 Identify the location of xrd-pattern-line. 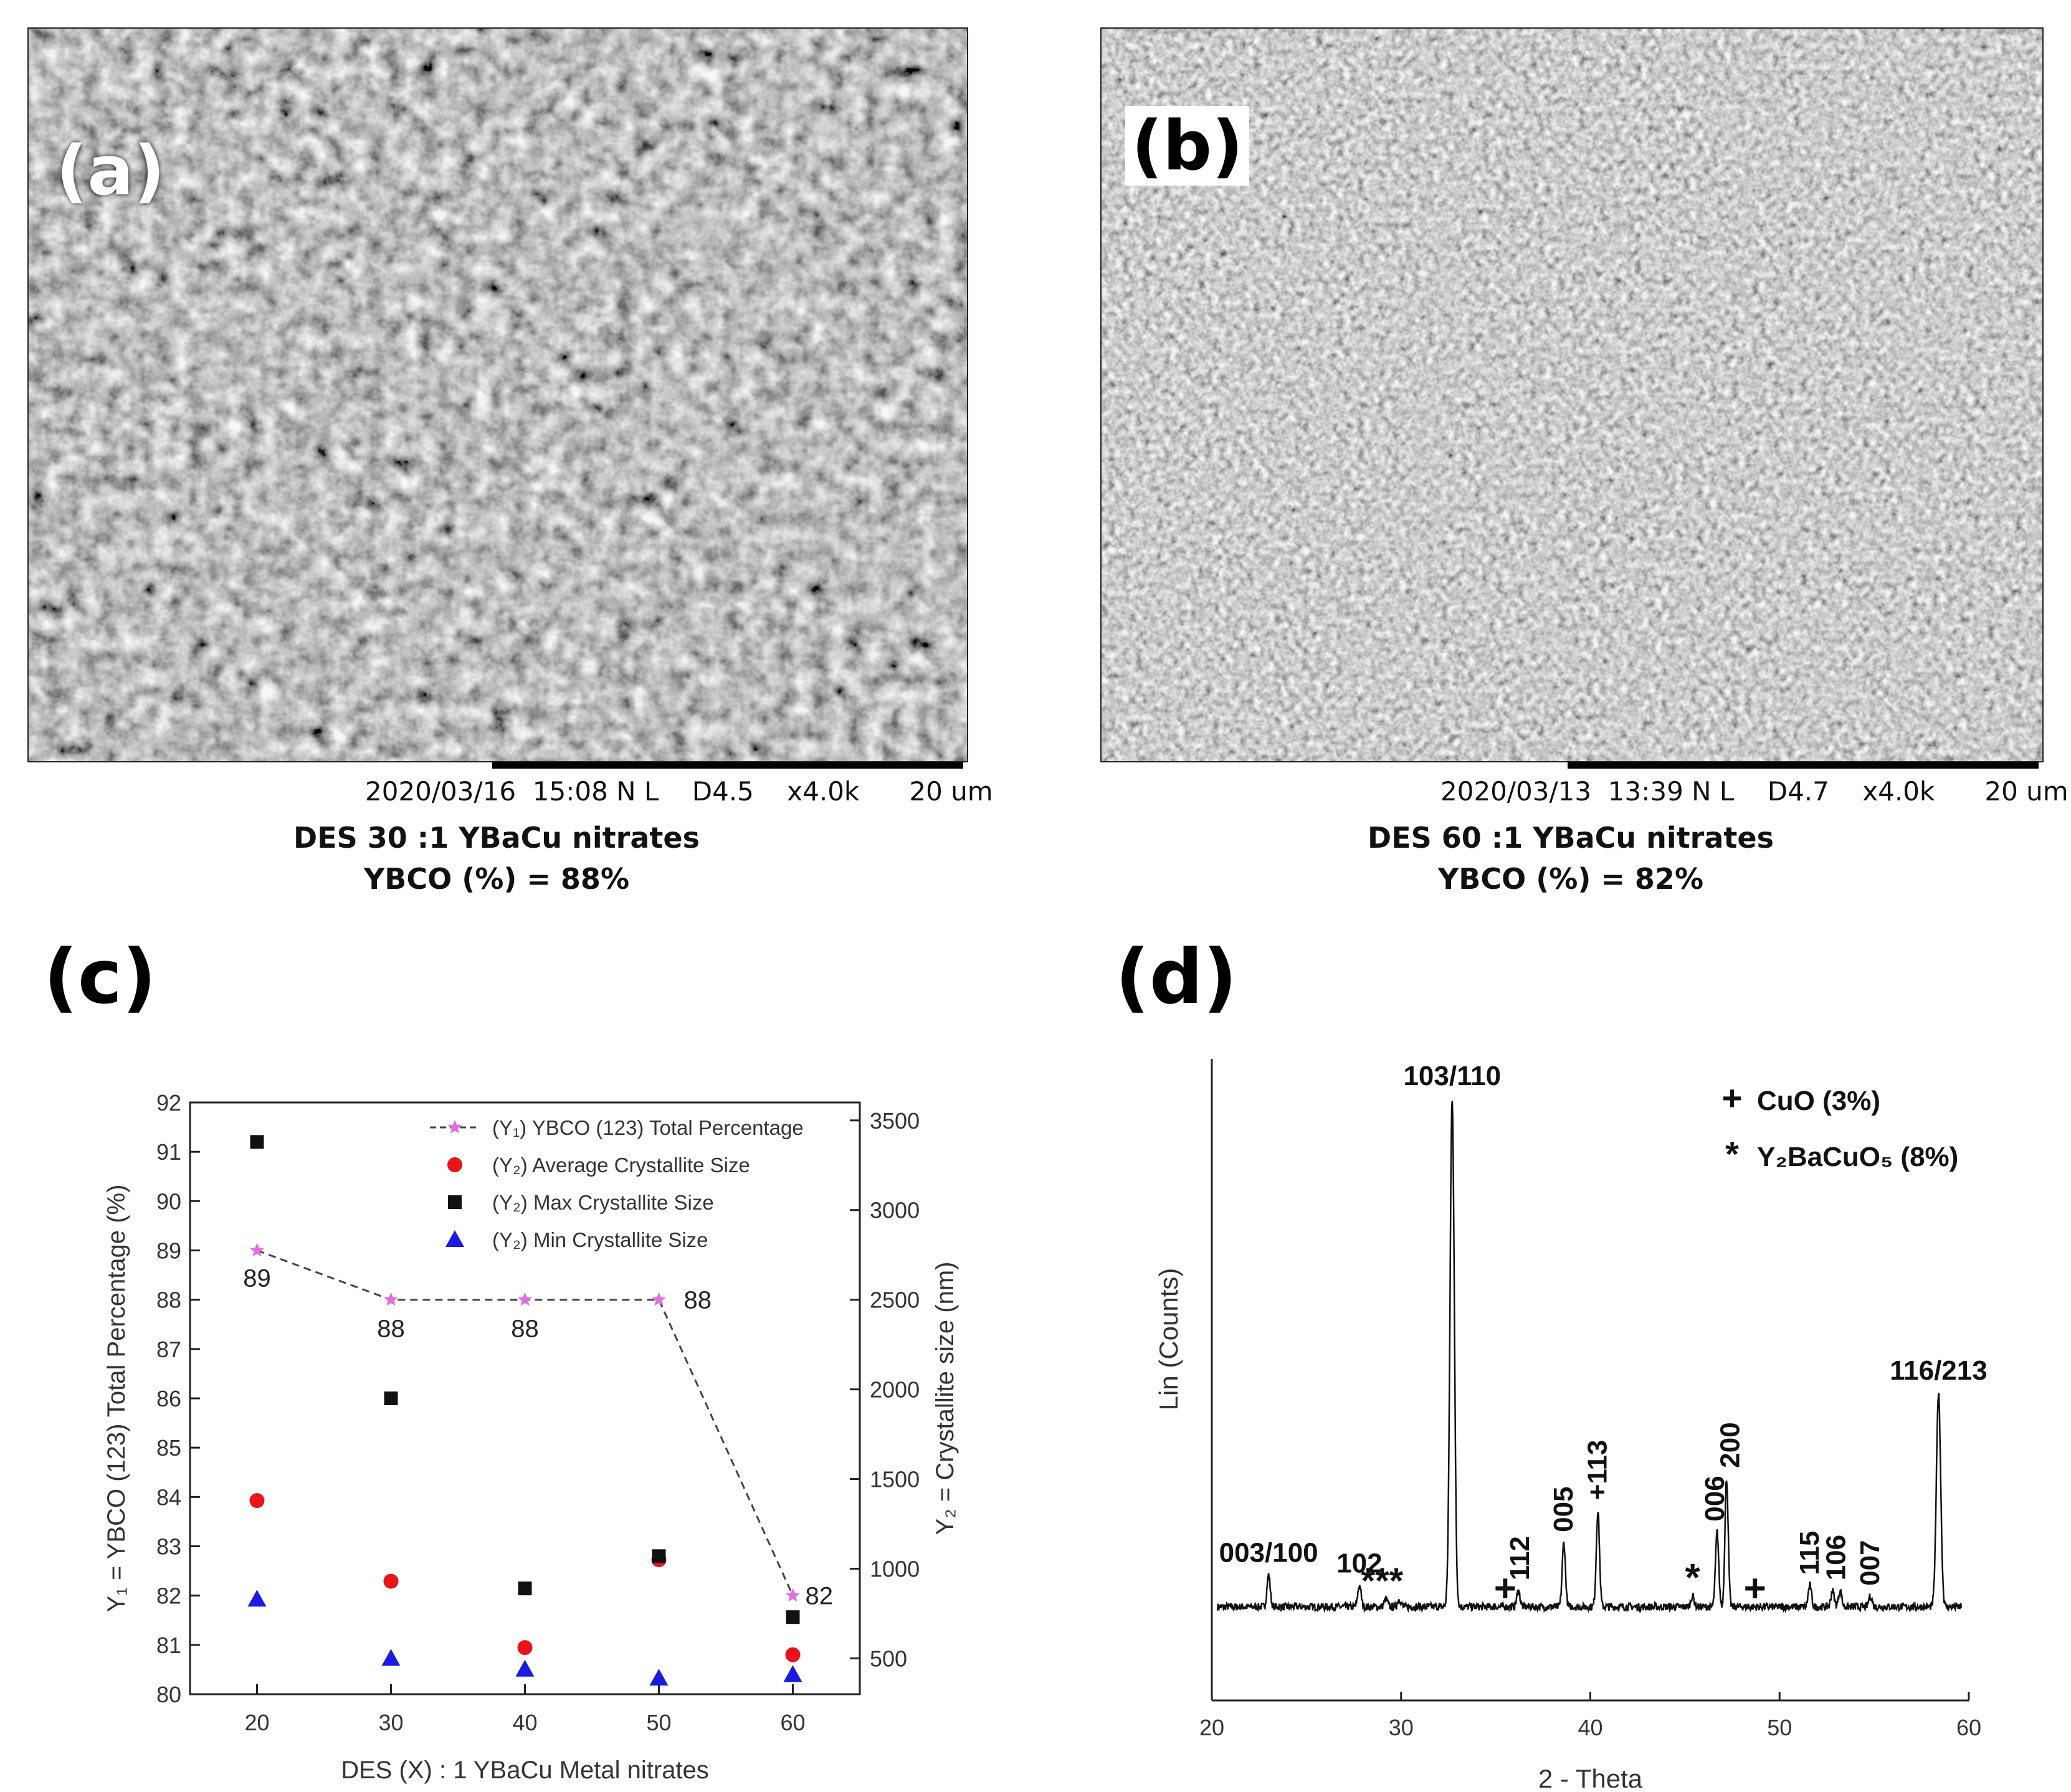
(1590, 1357).